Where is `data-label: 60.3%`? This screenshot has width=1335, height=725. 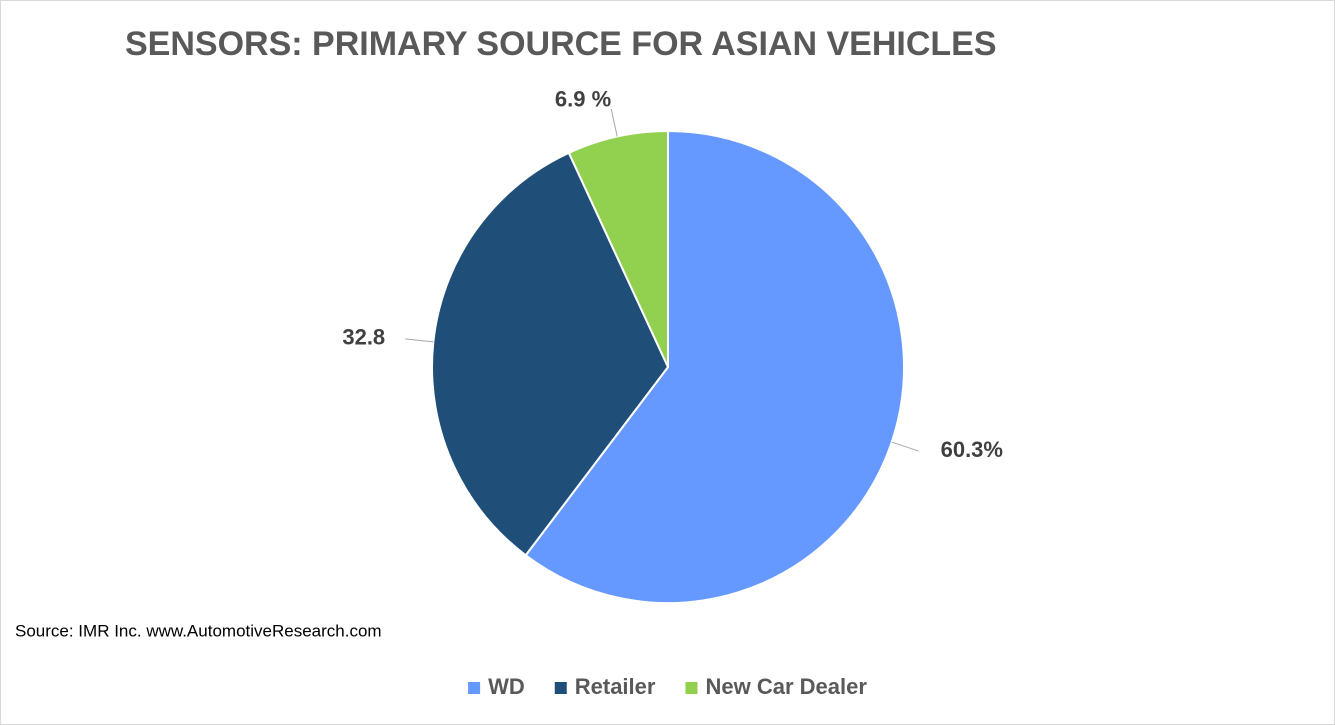
data-label: 60.3% is located at coordinates (972, 449).